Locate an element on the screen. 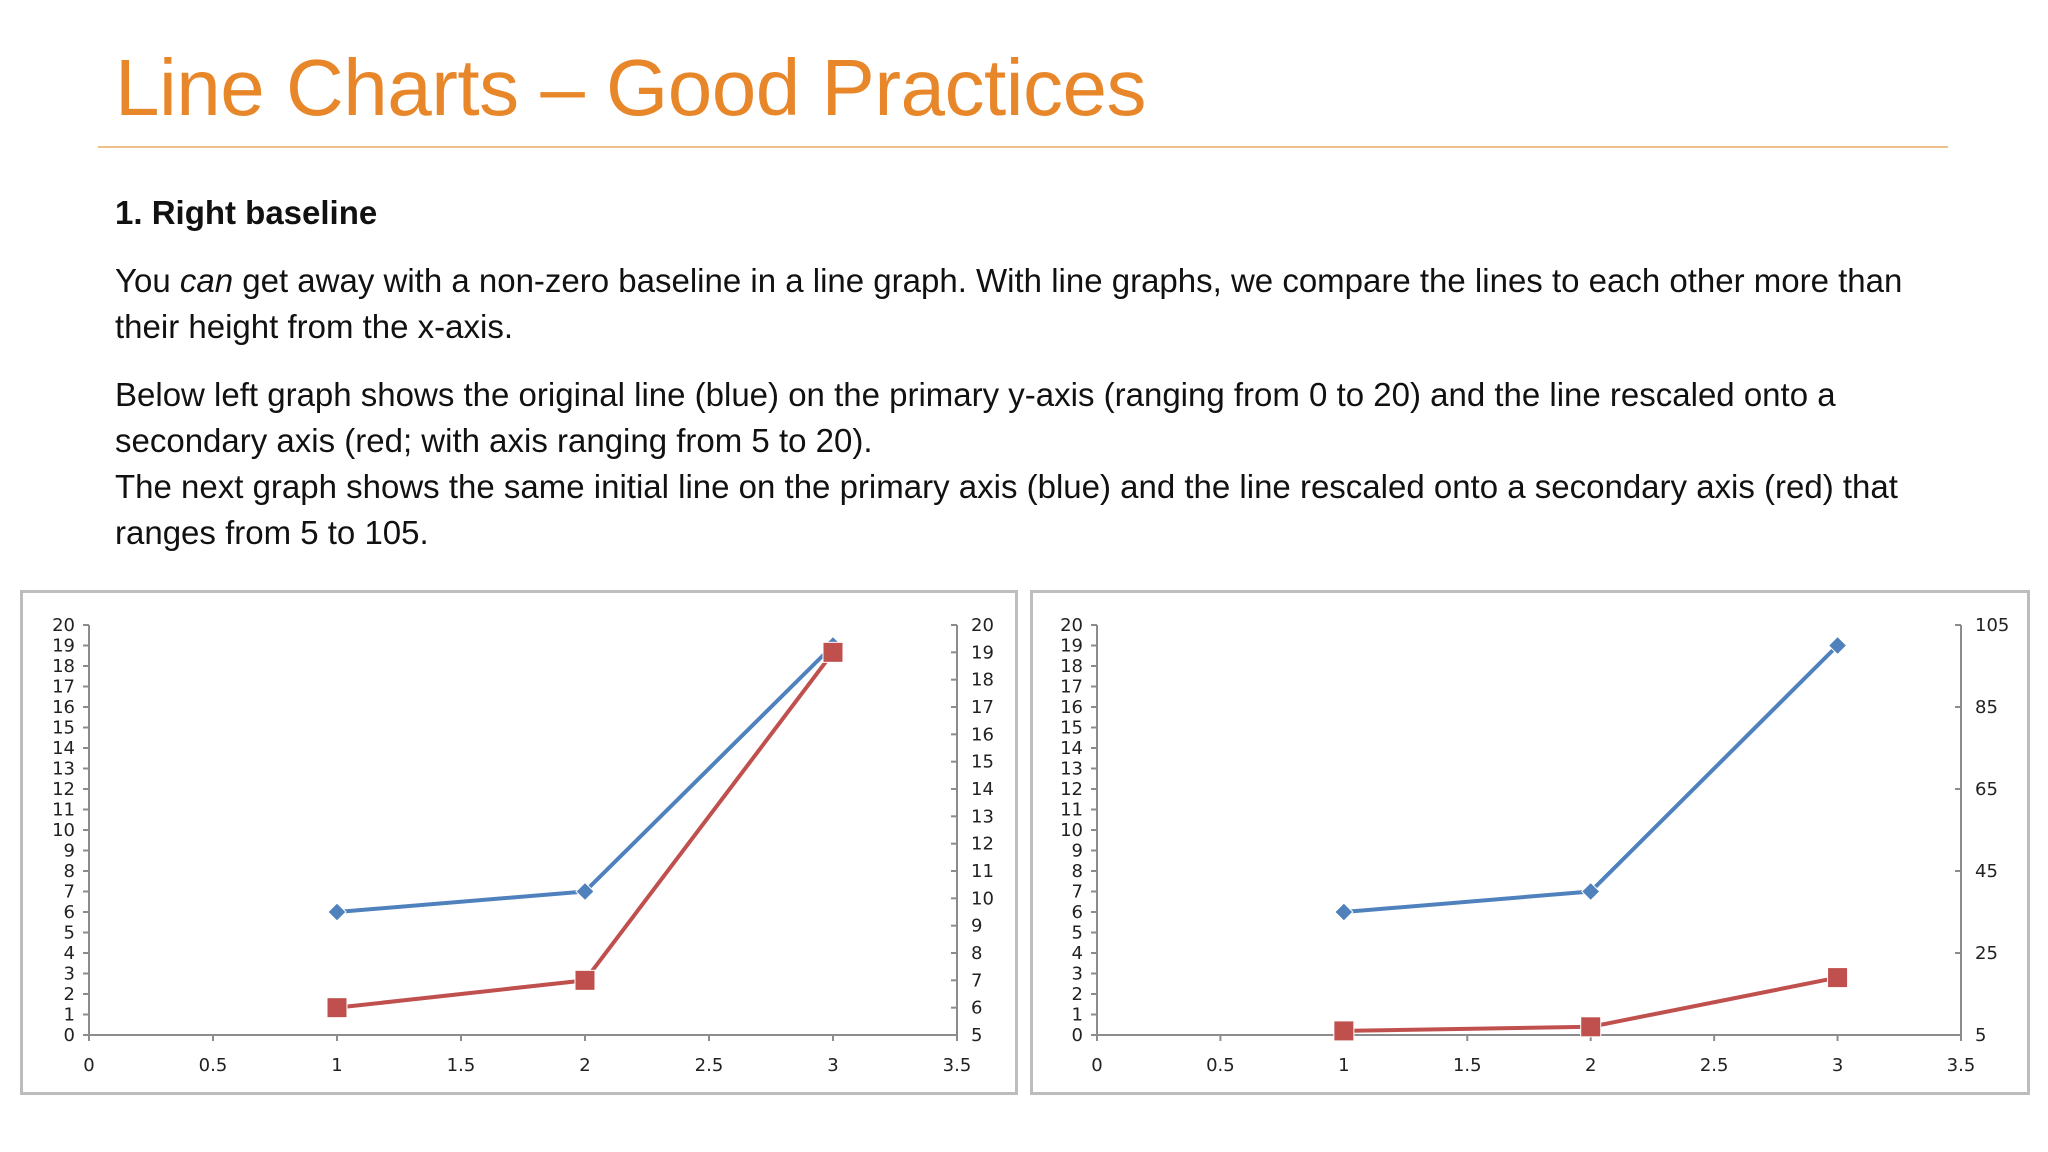 The width and height of the screenshot is (2048, 1152). y2-tick-label: 13 is located at coordinates (982, 816).